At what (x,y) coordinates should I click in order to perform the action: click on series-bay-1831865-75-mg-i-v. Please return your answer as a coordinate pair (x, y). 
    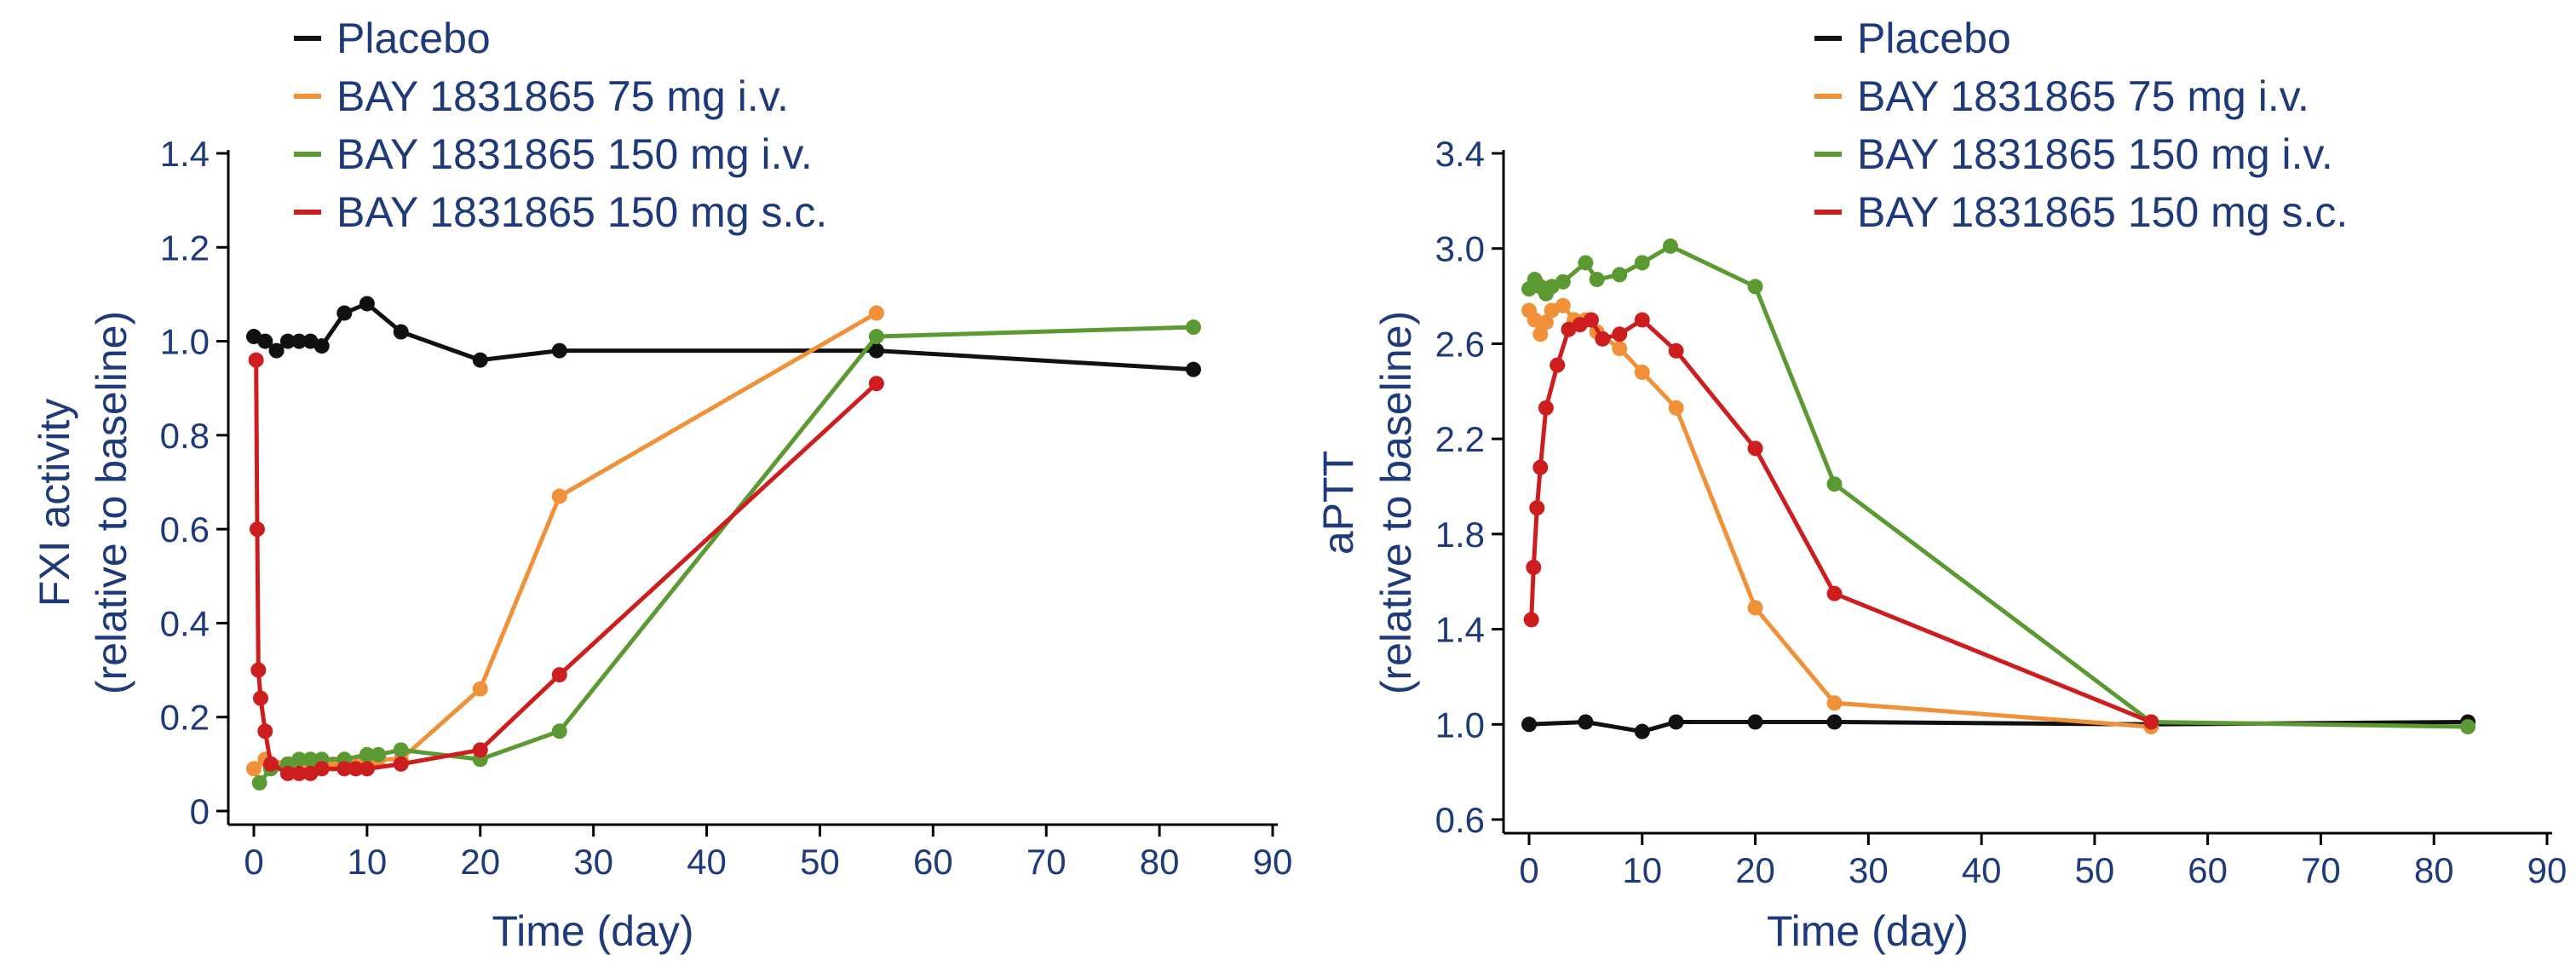
    Looking at the image, I should click on (1840, 516).